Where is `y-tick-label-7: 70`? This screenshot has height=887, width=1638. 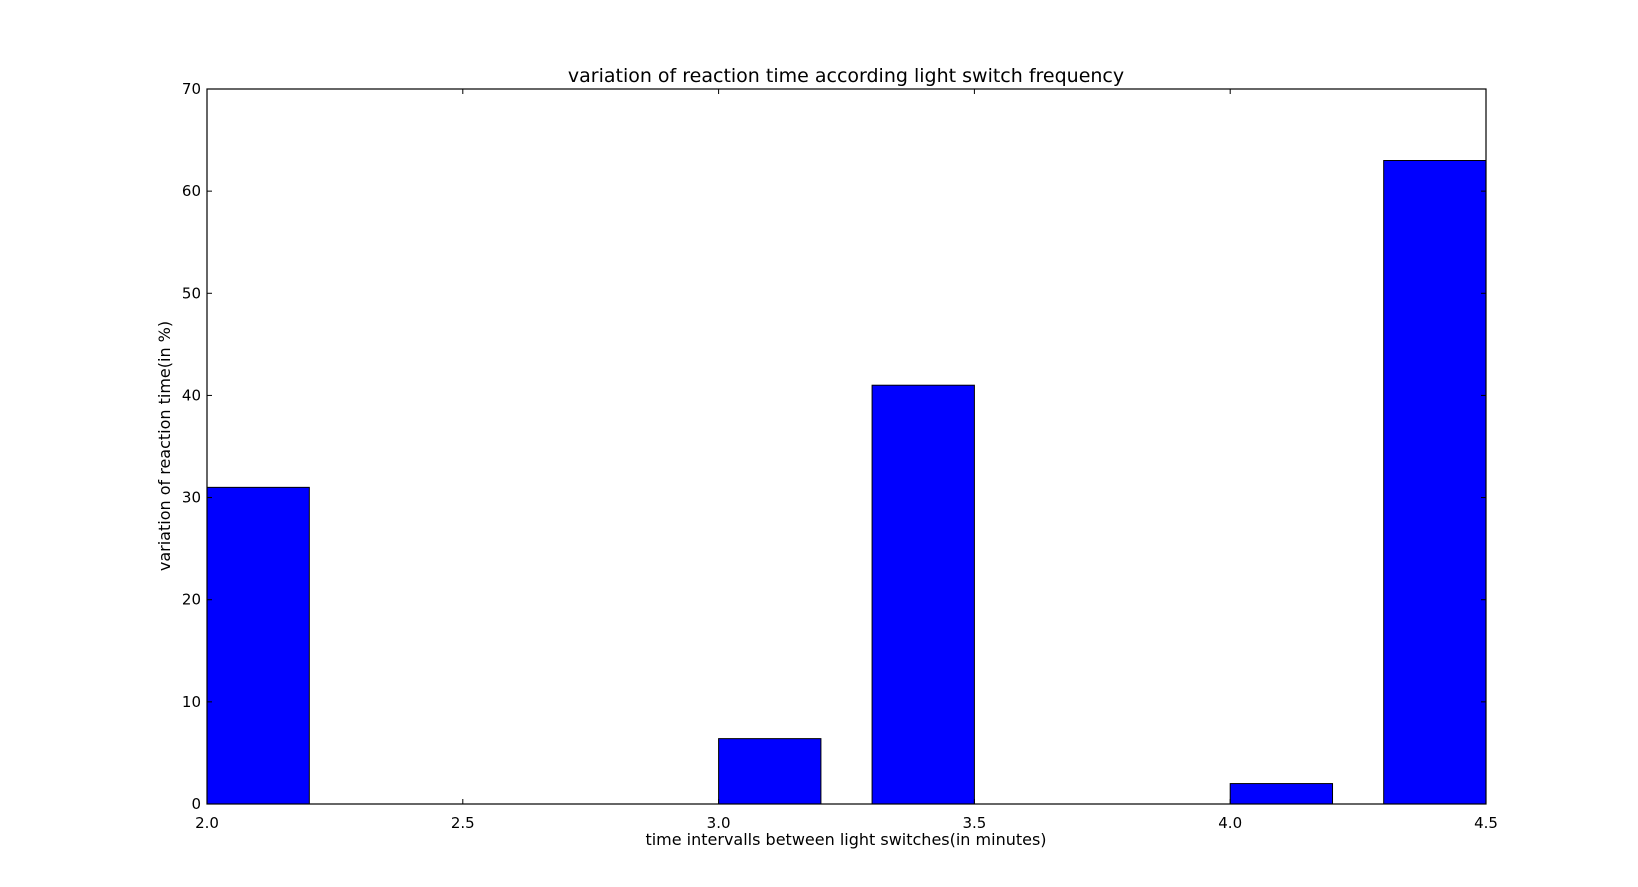 y-tick-label-7: 70 is located at coordinates (191, 89).